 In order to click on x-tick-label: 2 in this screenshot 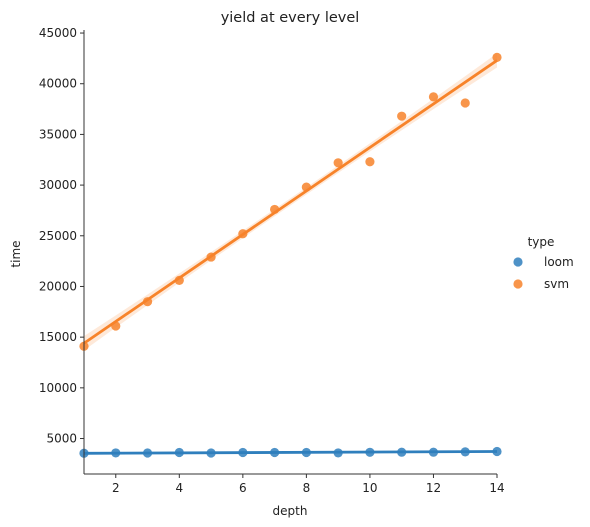, I will do `click(116, 488)`.